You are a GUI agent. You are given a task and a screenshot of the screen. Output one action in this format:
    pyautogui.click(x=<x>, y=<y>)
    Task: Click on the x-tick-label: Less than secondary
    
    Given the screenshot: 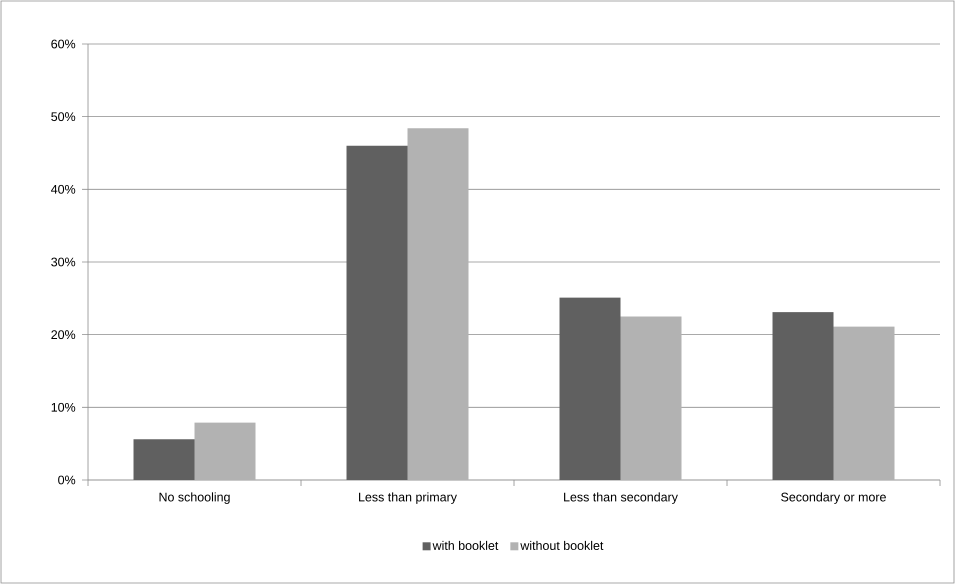 What is the action you would take?
    pyautogui.click(x=621, y=498)
    